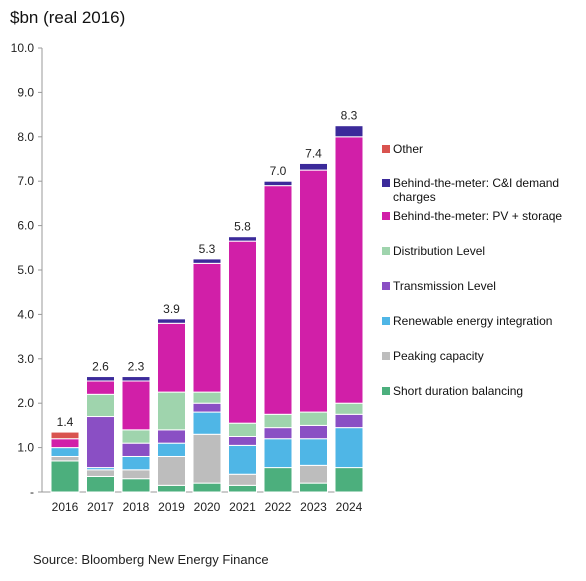 This screenshot has width=586, height=581. What do you see at coordinates (25, 448) in the screenshot?
I see `y-tick-label: 1.0` at bounding box center [25, 448].